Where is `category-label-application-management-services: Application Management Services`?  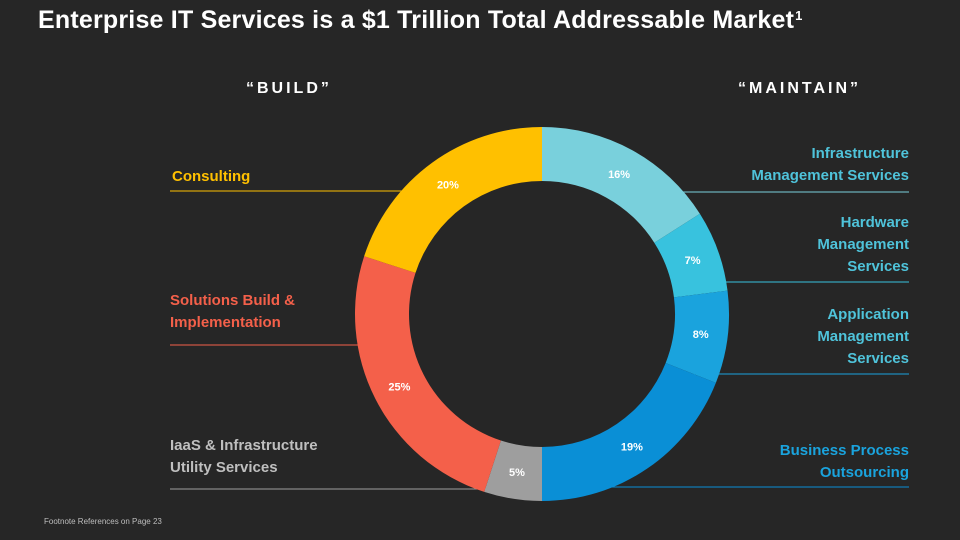
category-label-application-management-services: Application Management Services is located at coordinates (863, 337).